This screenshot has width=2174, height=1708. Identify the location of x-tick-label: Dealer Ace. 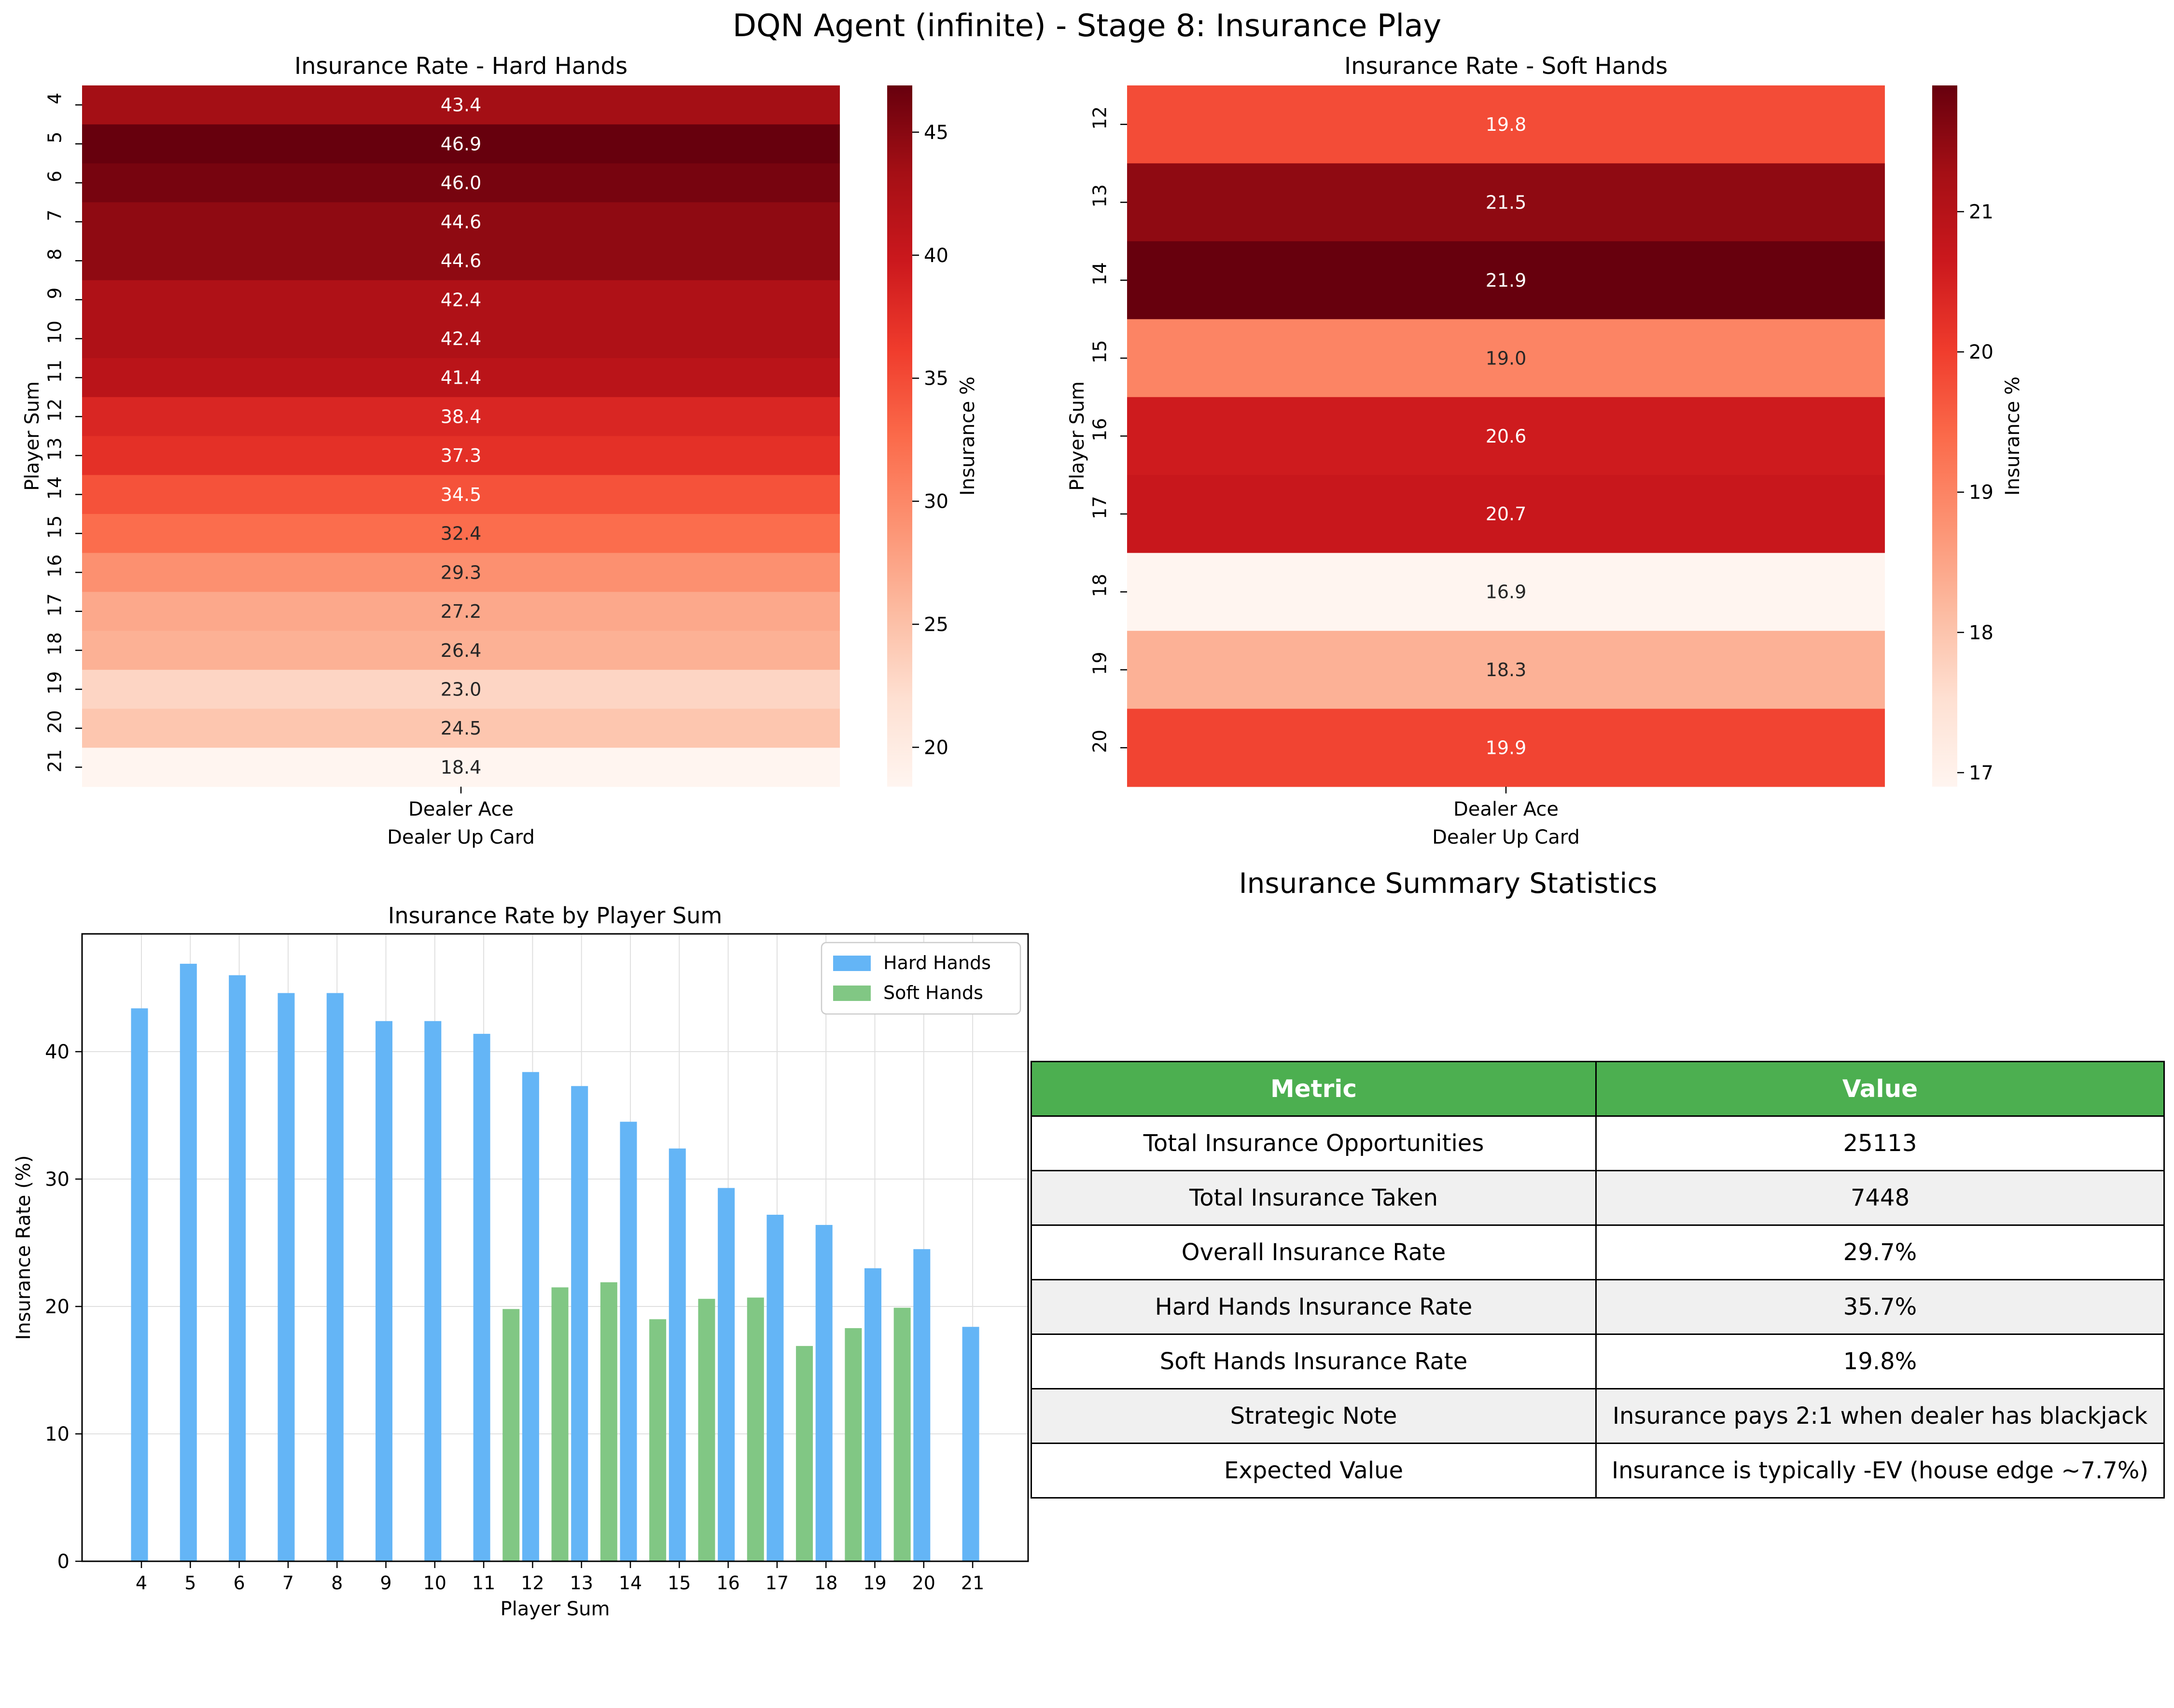
(461, 809).